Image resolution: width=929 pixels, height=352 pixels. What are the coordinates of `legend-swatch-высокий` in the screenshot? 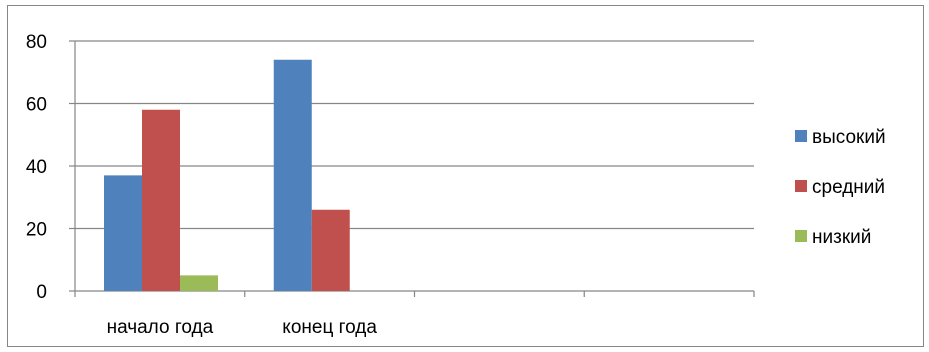 It's located at (801, 136).